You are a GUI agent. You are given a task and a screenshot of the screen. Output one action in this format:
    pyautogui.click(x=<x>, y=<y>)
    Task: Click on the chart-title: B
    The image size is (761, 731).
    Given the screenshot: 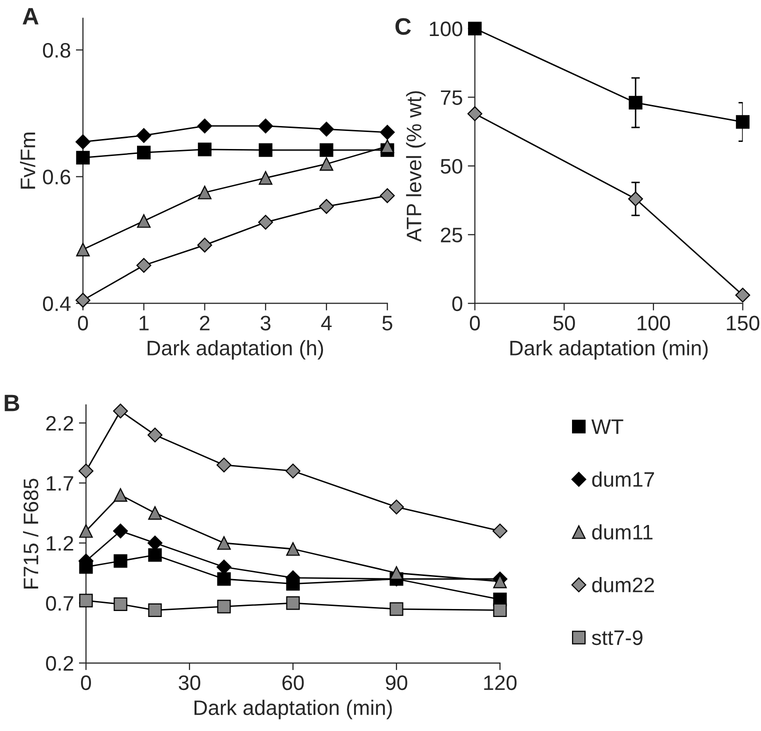 What is the action you would take?
    pyautogui.click(x=12, y=403)
    